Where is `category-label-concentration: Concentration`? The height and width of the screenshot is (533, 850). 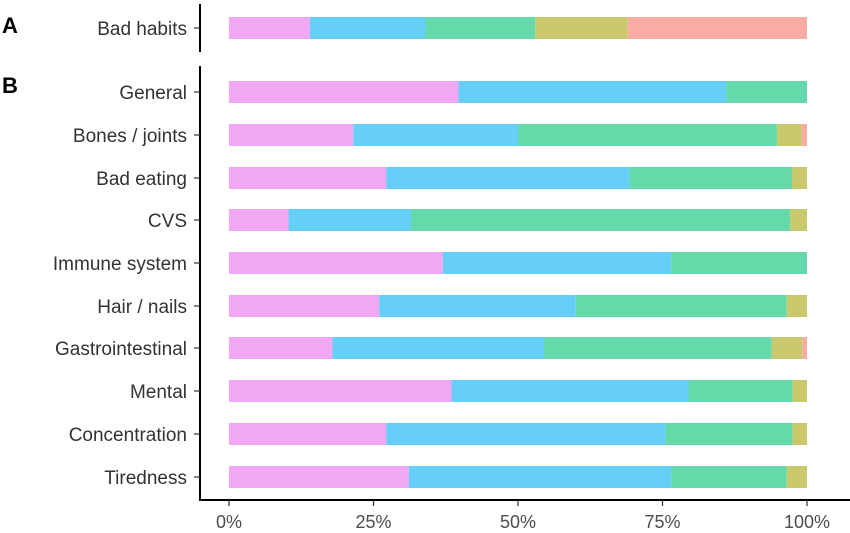
category-label-concentration: Concentration is located at coordinates (128, 435).